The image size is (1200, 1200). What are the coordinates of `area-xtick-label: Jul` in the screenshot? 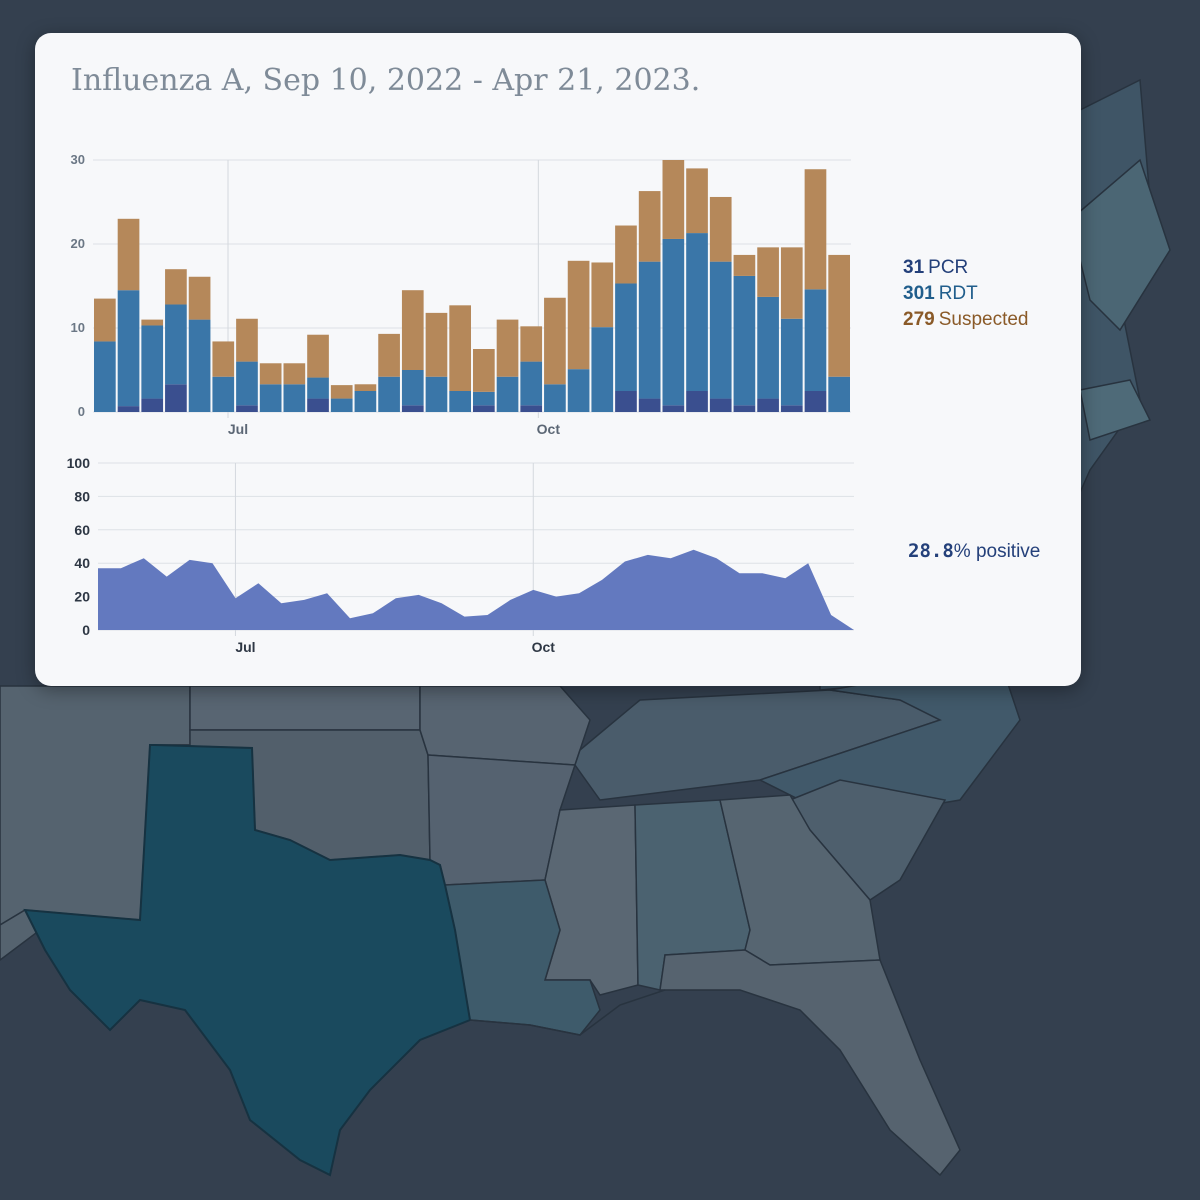 It's located at (245, 647).